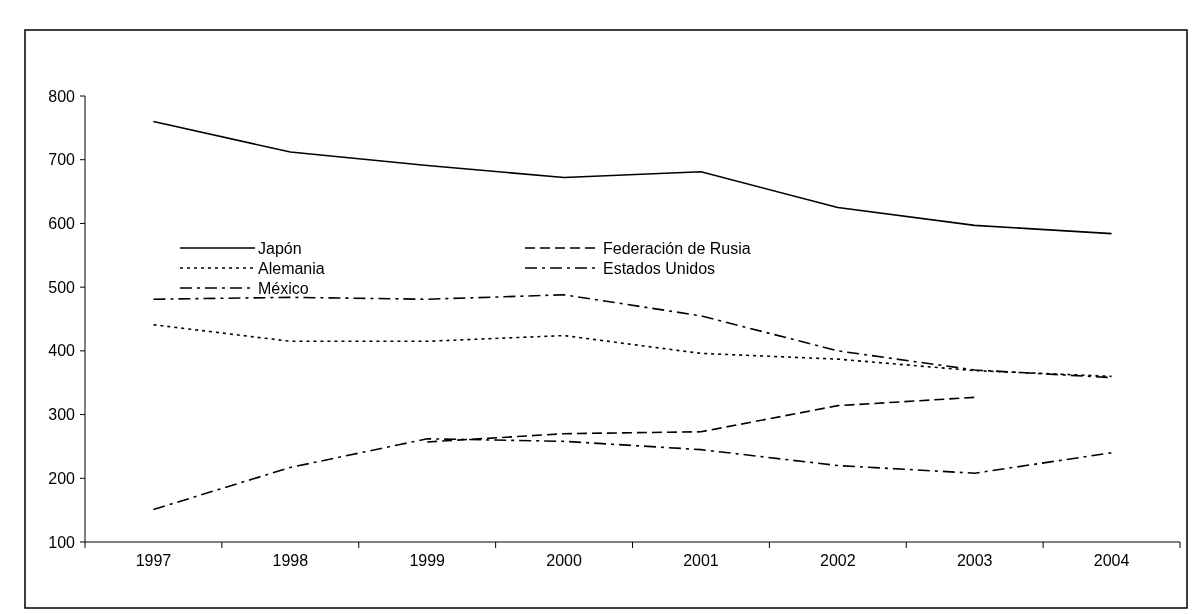 The image size is (1192, 614). I want to click on legend-label: Federación de Rusia, so click(677, 248).